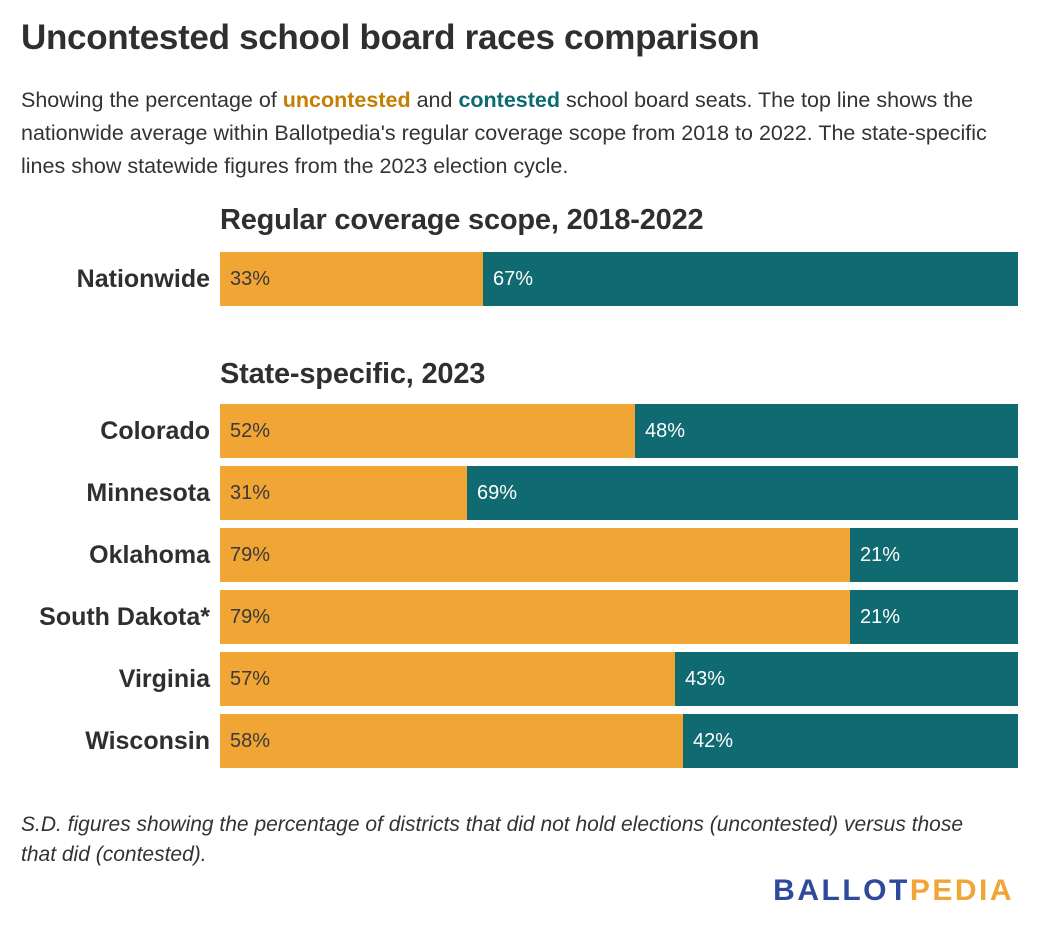 The height and width of the screenshot is (936, 1040). I want to click on contested-bar: 43%, so click(846, 679).